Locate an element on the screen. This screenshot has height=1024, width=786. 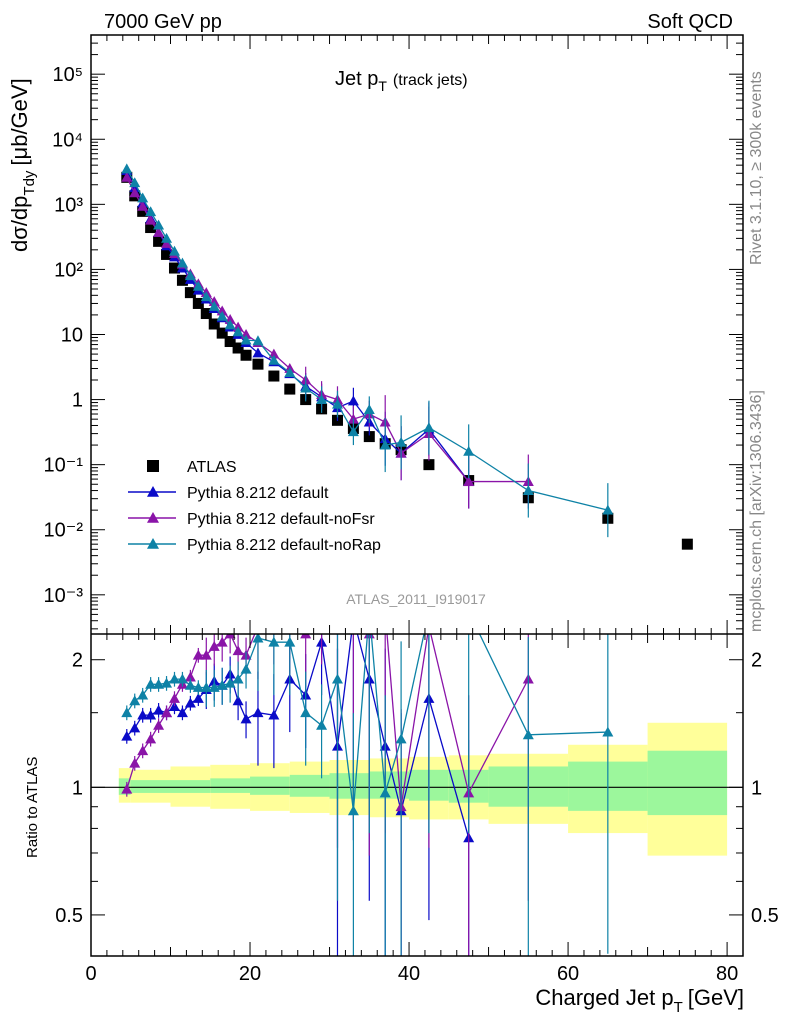
y-axis-title-main: dσ/dpTdy [μb/GeV] is located at coordinates (22, 165).